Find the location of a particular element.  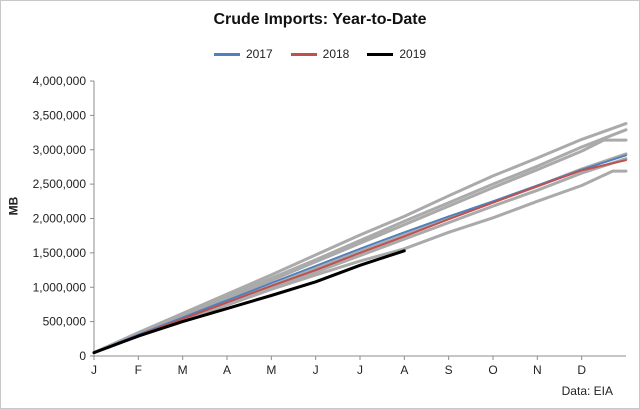

data-source-note: Data: EIA is located at coordinates (587, 391).